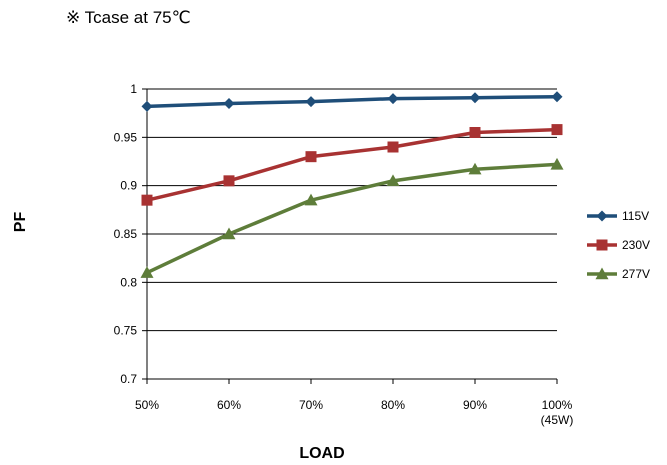 The height and width of the screenshot is (465, 667). I want to click on legend-marker-115V, so click(602, 216).